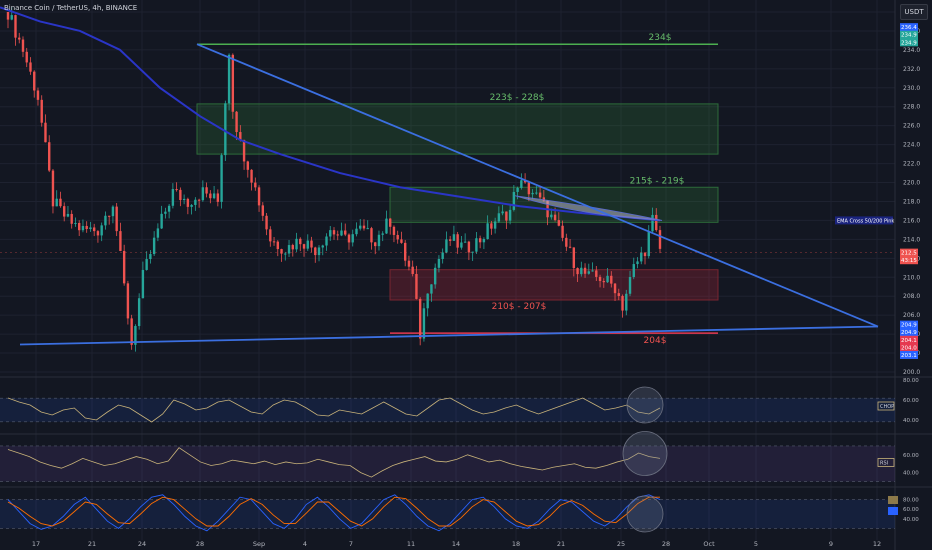 This screenshot has height=550, width=932. I want to click on trend-value-a-bg, so click(909, 324).